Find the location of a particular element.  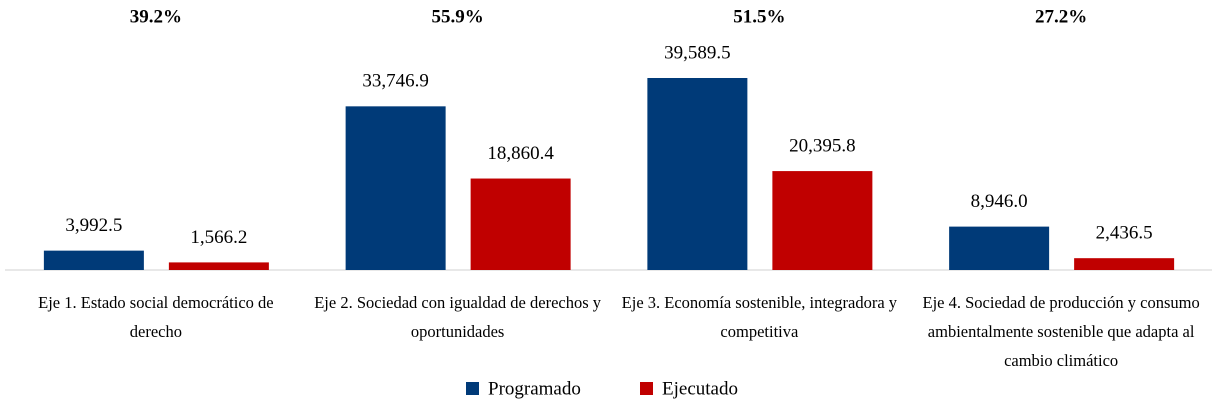

value-label: 39,589.5 is located at coordinates (697, 52).